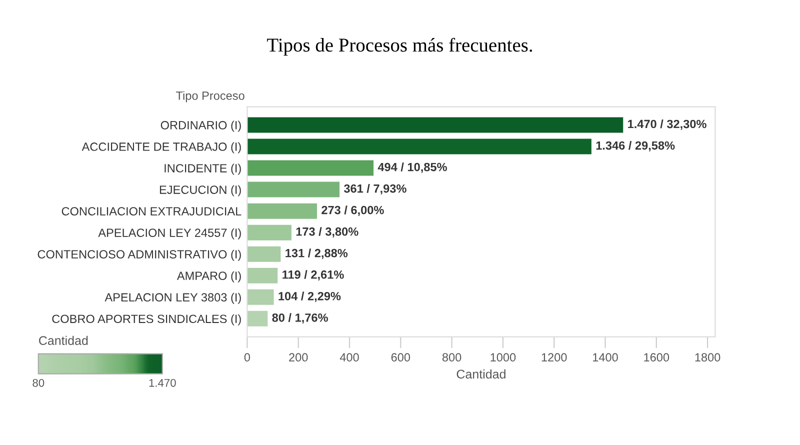  Describe the element at coordinates (400, 357) in the screenshot. I see `x-tick-label: 600` at that location.